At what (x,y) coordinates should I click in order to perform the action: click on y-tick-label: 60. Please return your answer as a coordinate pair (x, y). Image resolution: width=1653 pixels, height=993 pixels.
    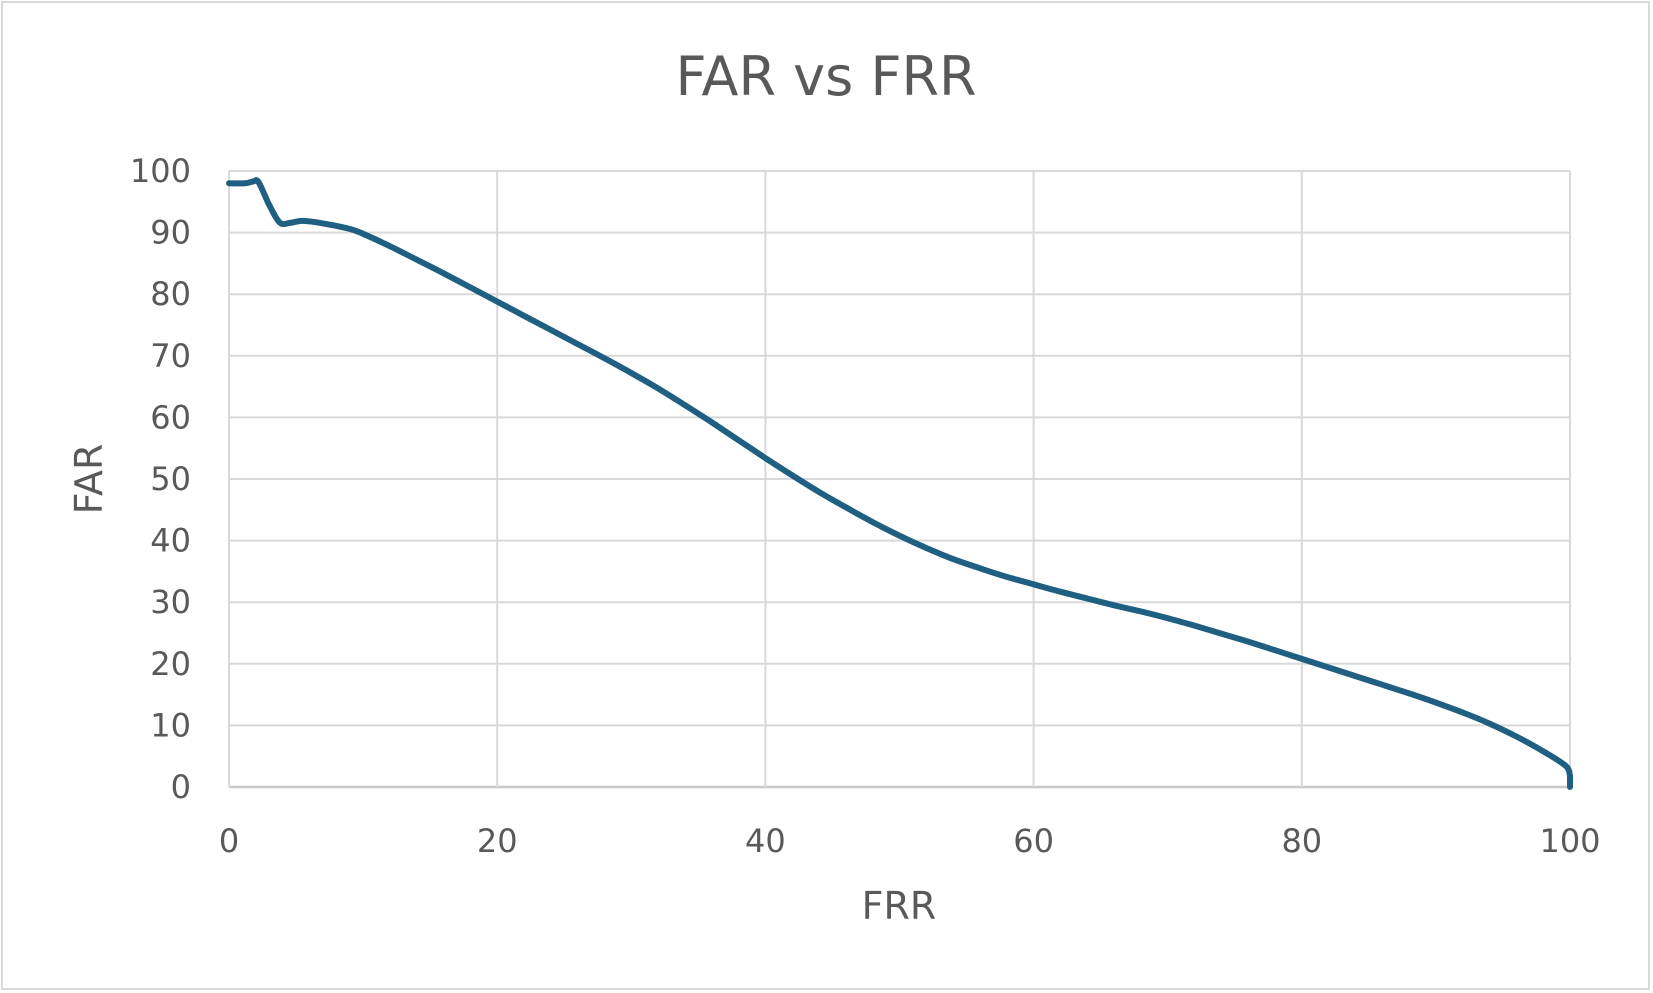
    Looking at the image, I should click on (170, 417).